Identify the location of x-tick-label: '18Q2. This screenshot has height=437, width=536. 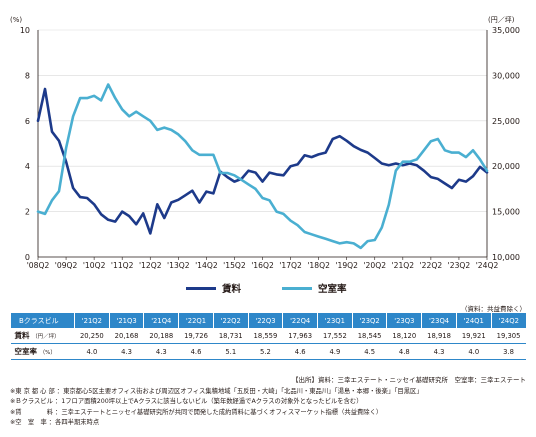
(318, 265).